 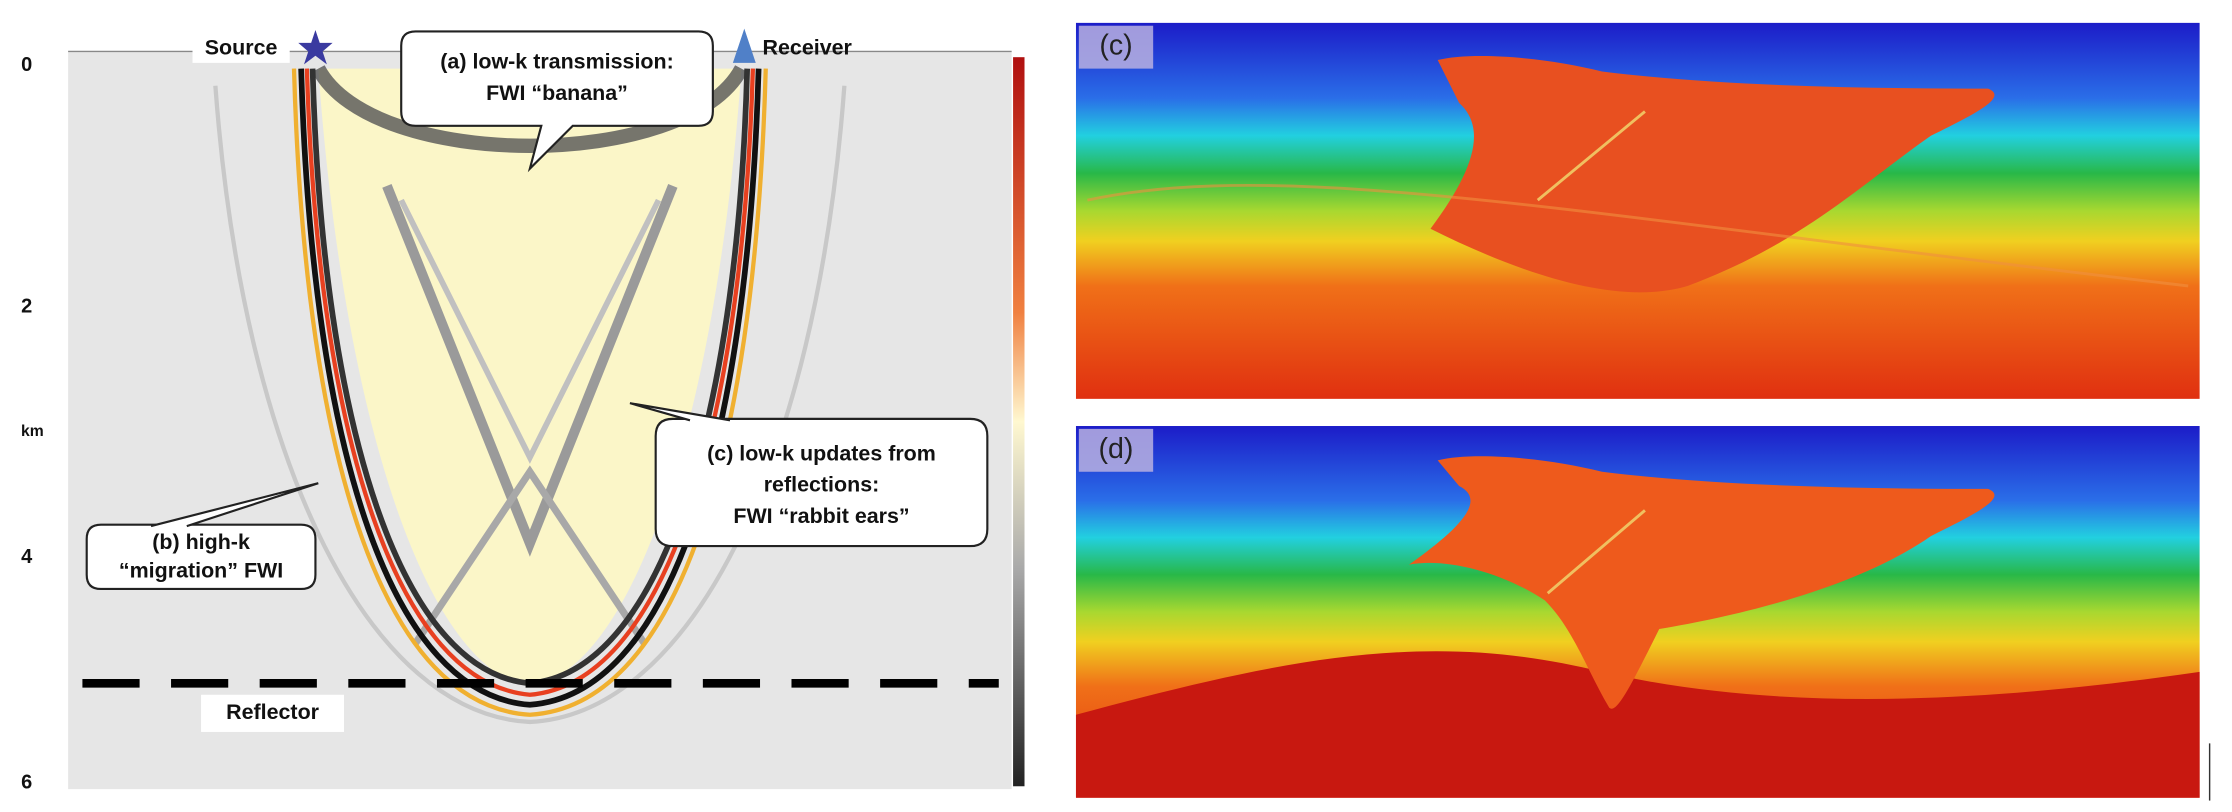 I want to click on callout-text: (c) low-k updates from, so click(x=821, y=453).